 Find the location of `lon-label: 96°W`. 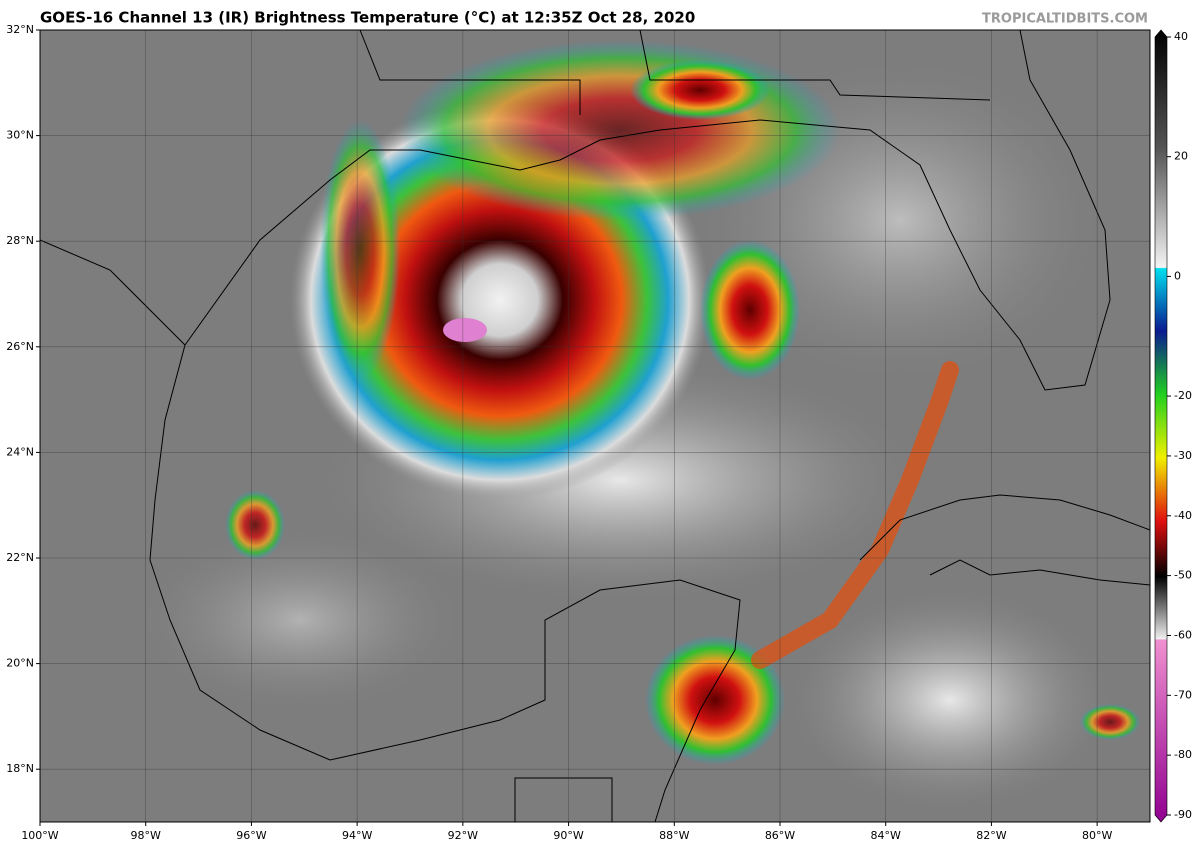

lon-label: 96°W is located at coordinates (251, 835).